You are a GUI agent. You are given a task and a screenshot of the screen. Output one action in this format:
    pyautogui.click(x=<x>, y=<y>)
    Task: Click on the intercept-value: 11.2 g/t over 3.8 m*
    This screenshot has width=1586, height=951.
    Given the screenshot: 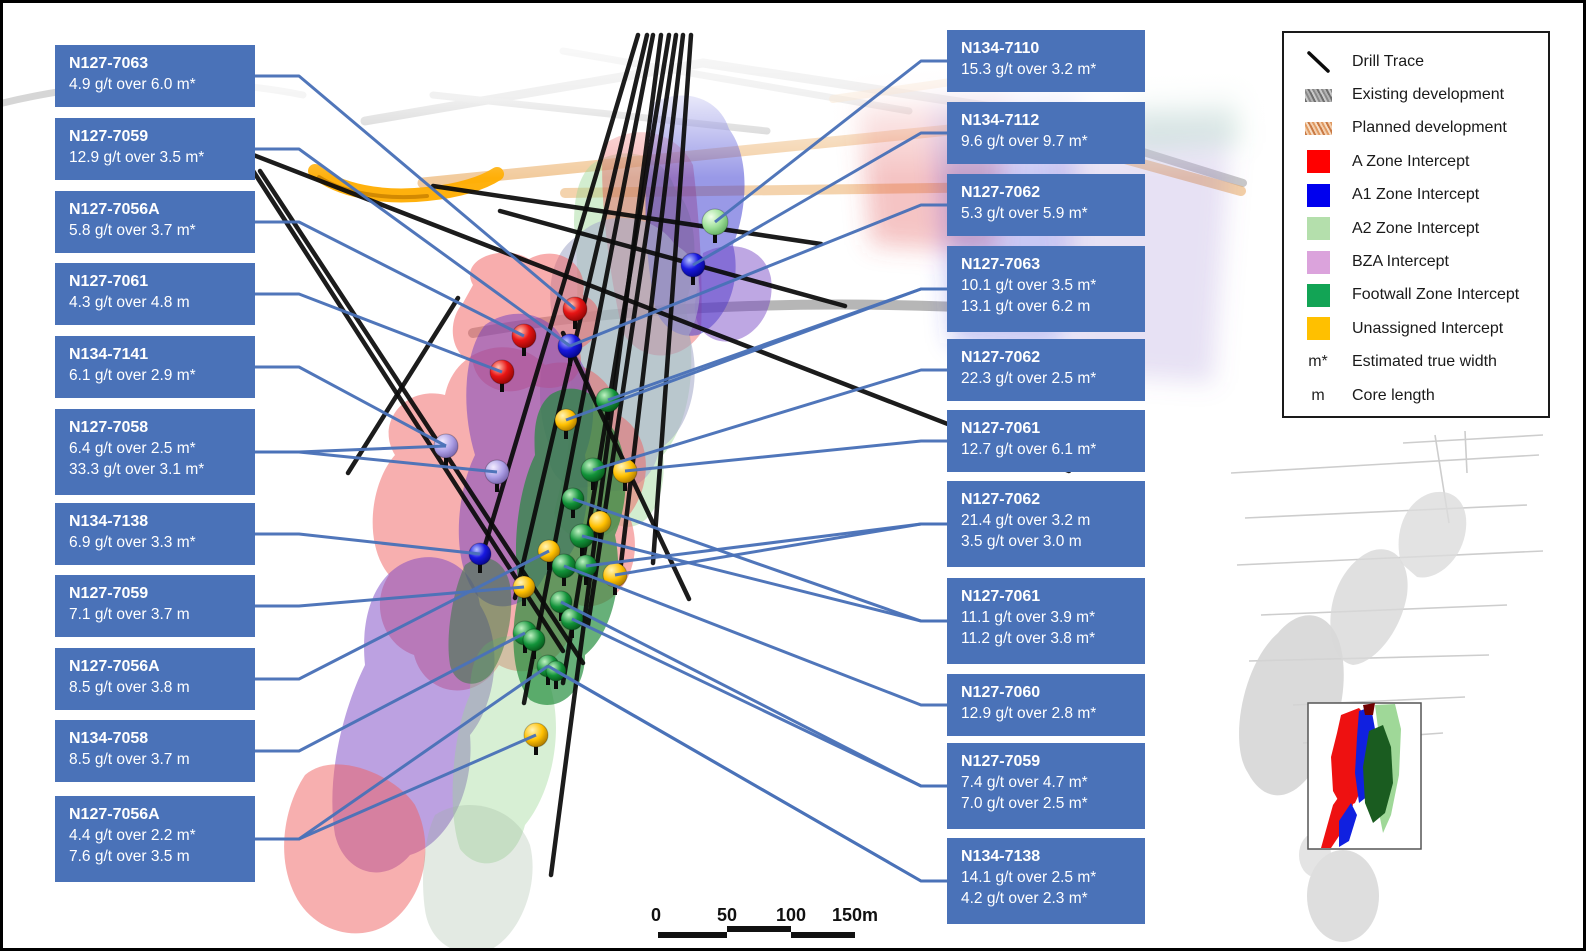 What is the action you would take?
    pyautogui.click(x=1028, y=638)
    